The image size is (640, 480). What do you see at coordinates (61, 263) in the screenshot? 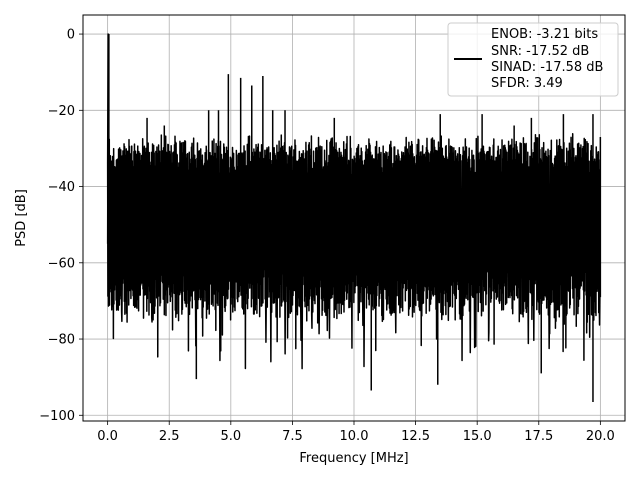
I see `y-tick-label: −60` at bounding box center [61, 263].